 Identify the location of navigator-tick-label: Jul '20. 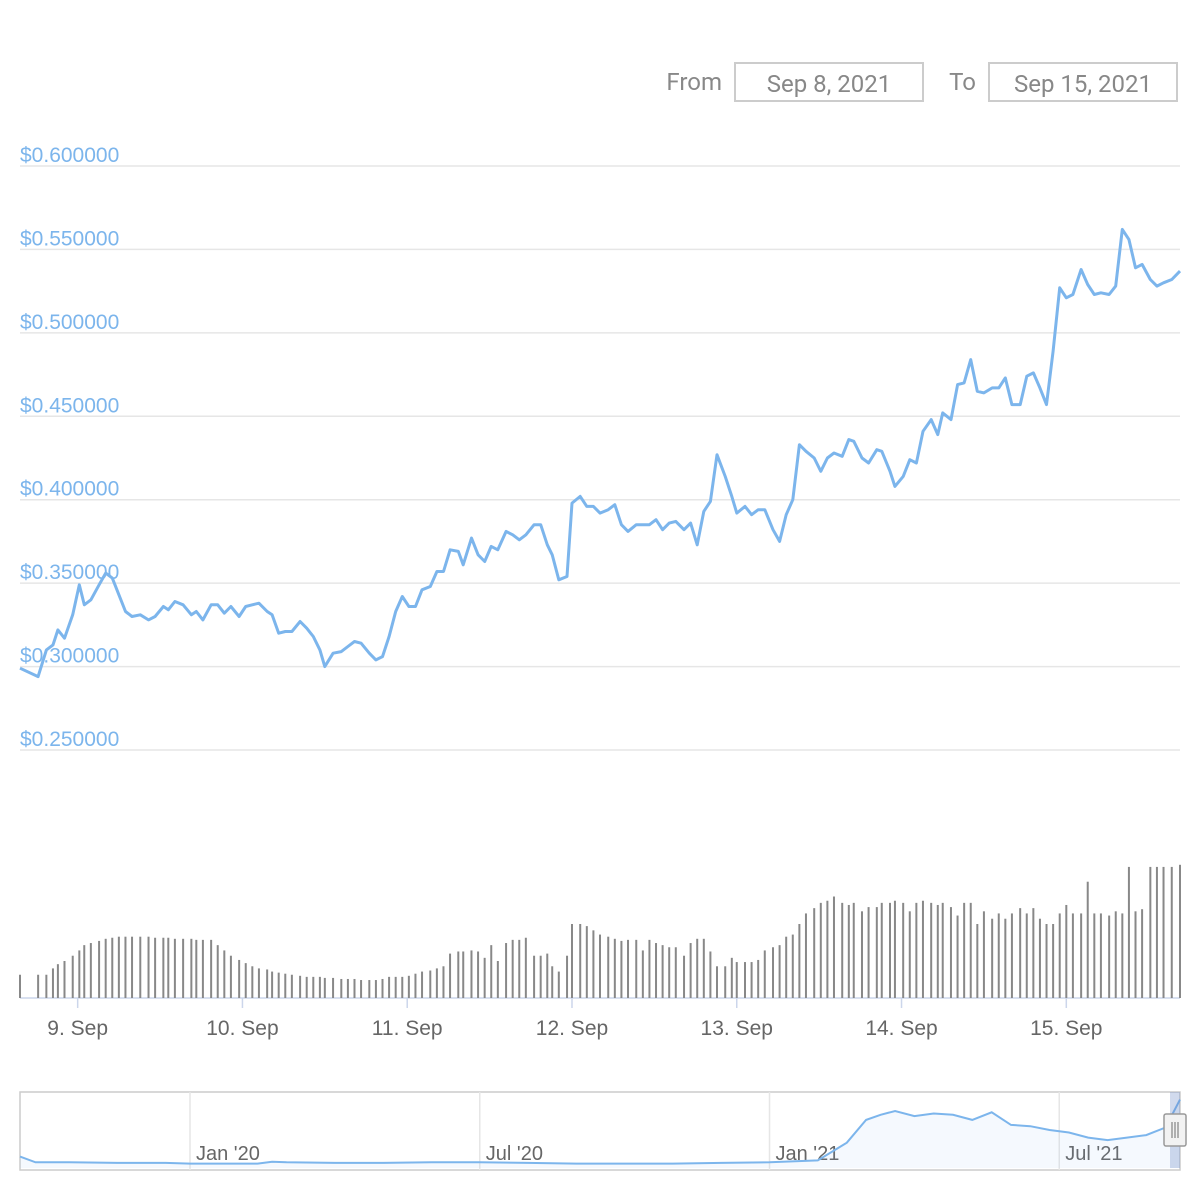
(514, 1154).